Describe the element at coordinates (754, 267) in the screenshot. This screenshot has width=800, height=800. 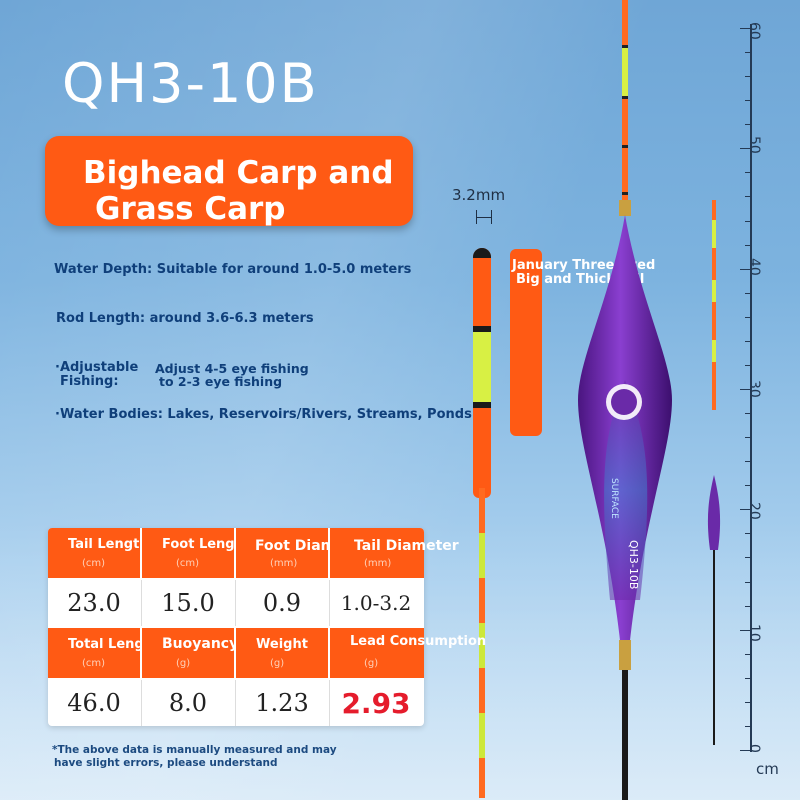
I see `ruler-label-40: 40` at that location.